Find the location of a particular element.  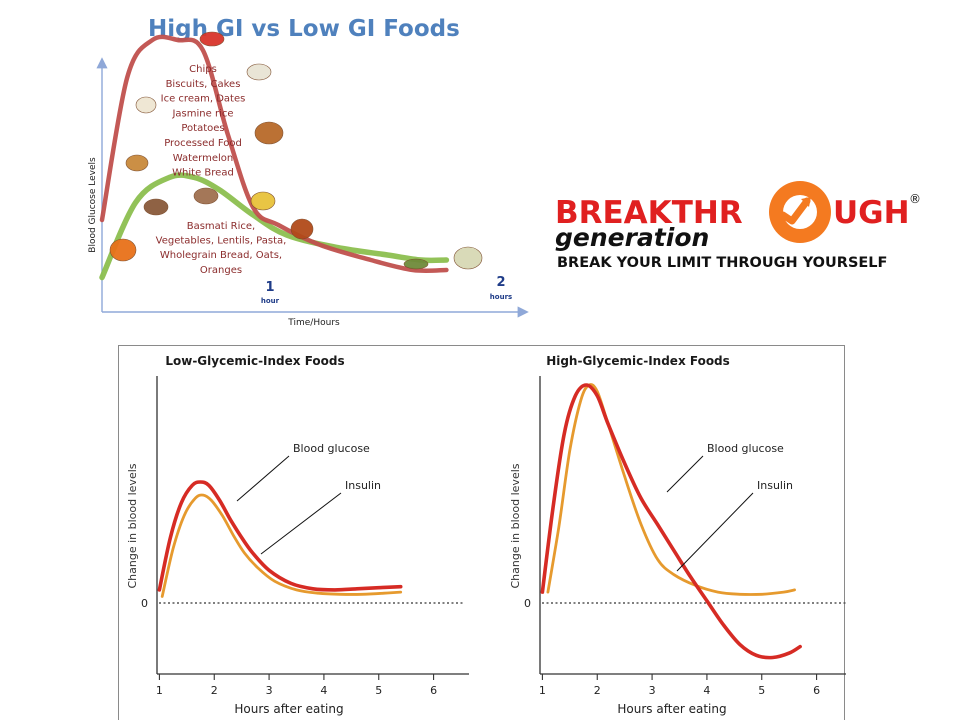

food-icons-group is located at coordinates (296, 150).